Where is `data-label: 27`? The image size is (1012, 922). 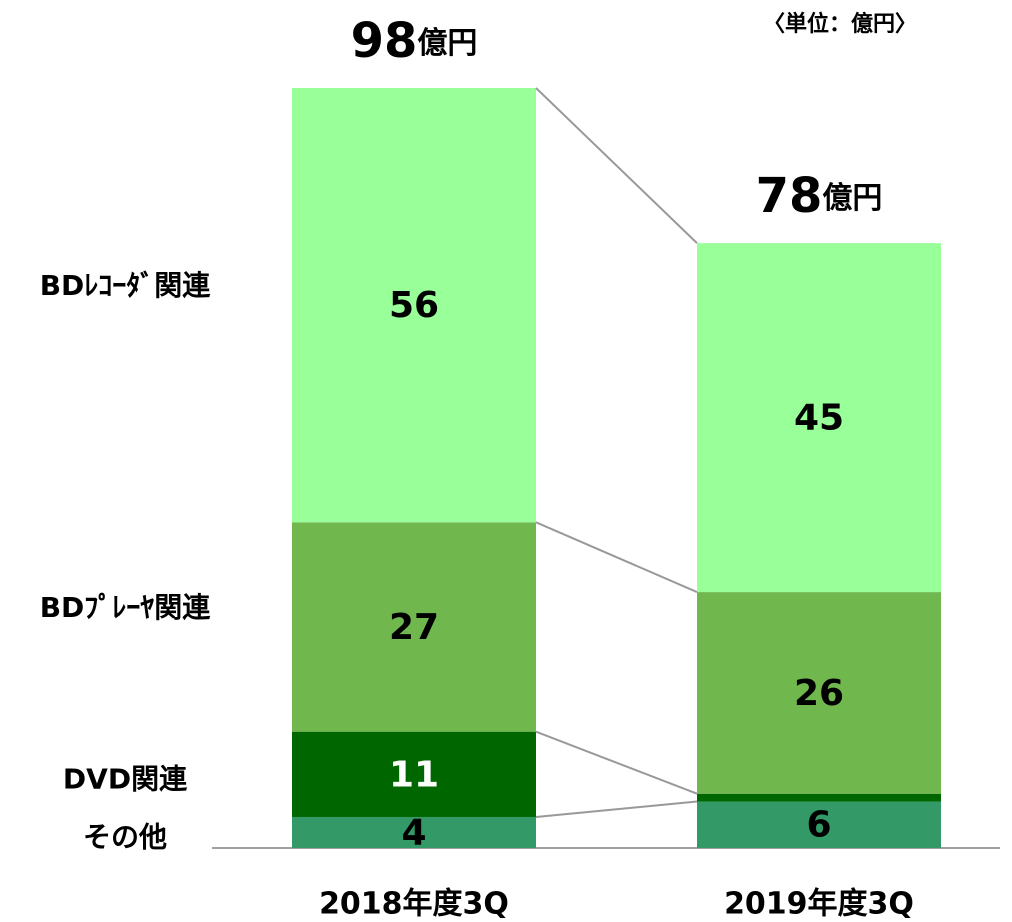
data-label: 27 is located at coordinates (414, 627).